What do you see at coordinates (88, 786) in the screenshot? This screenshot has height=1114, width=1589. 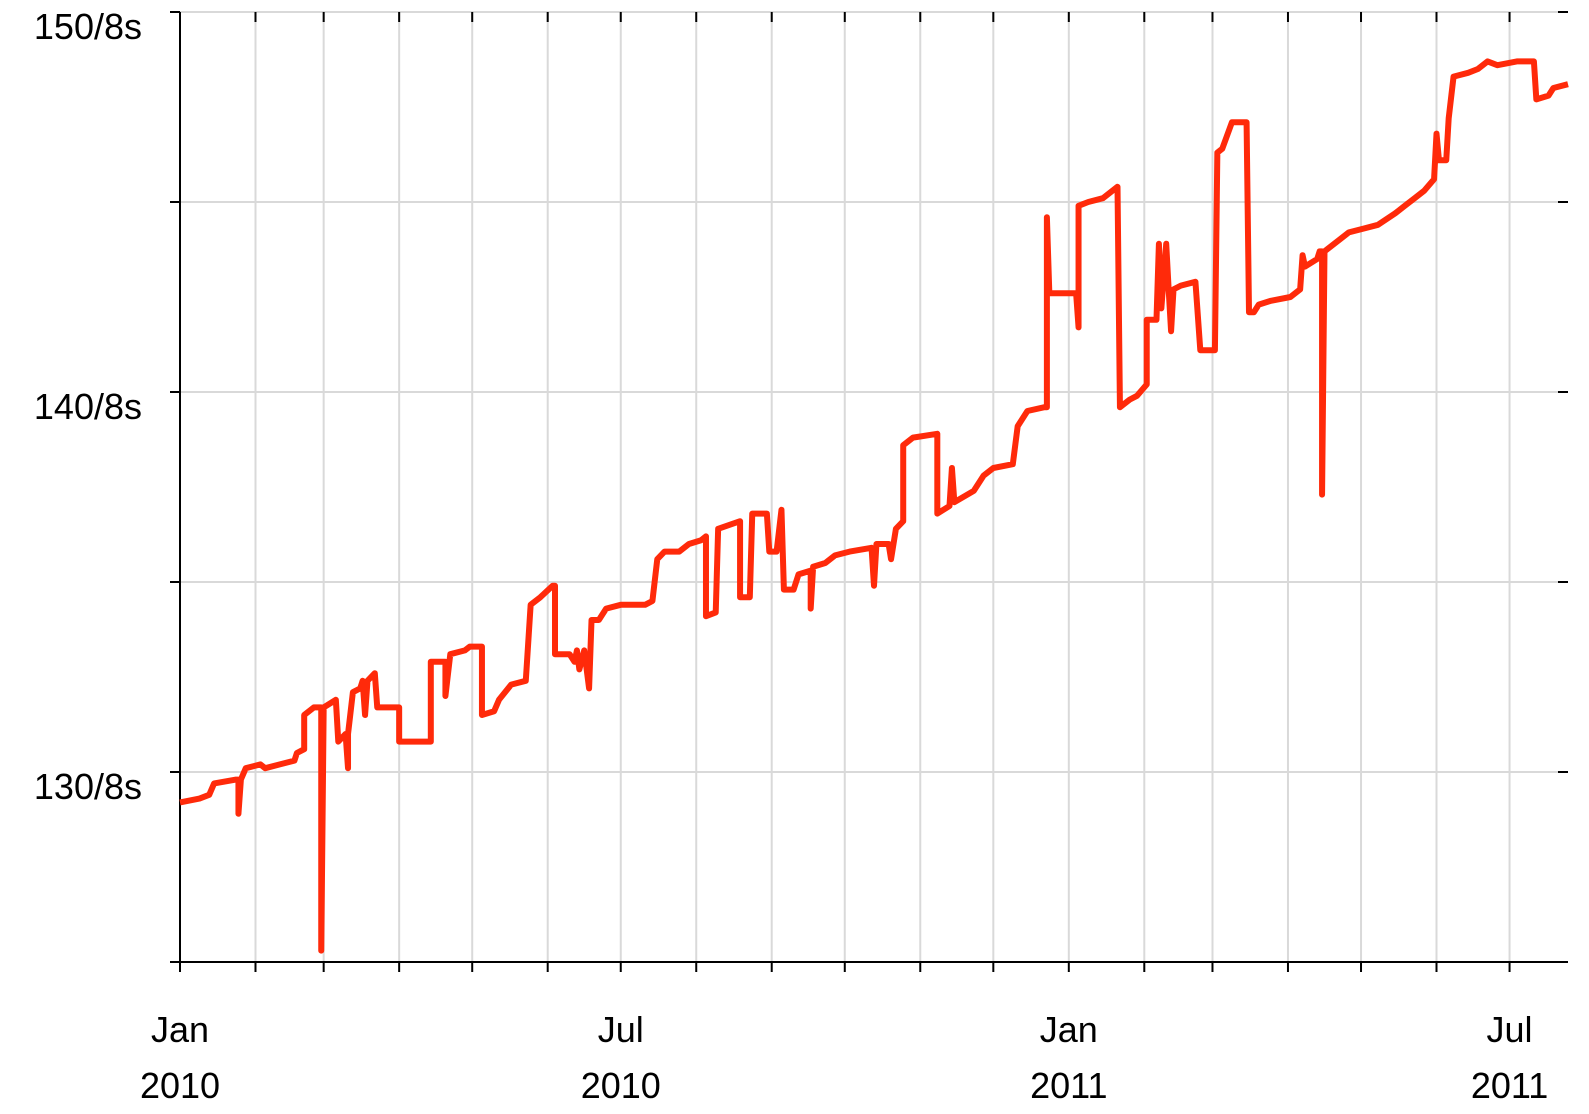 I see `y-tick-label: 130/8s` at bounding box center [88, 786].